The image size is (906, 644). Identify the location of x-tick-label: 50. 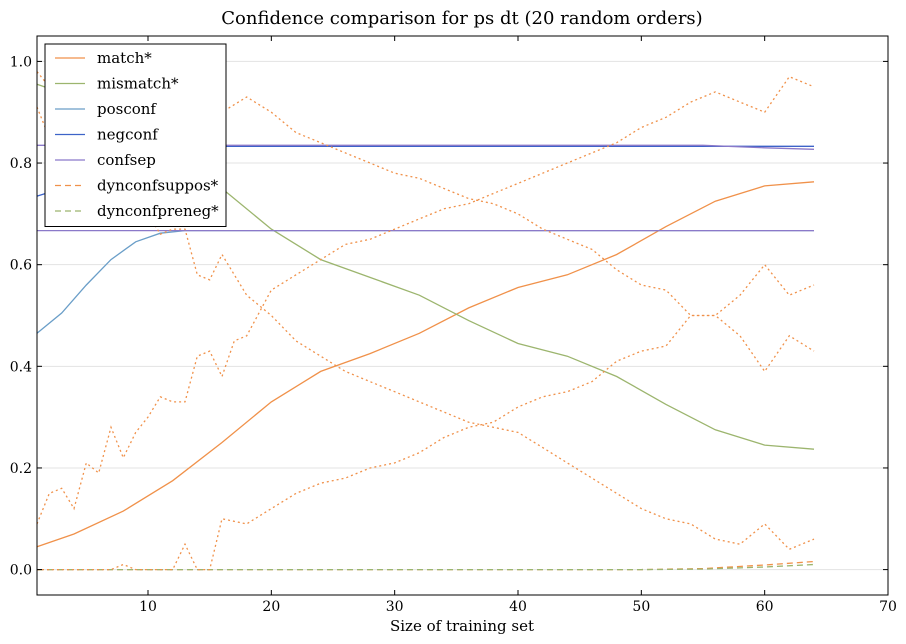
(641, 607).